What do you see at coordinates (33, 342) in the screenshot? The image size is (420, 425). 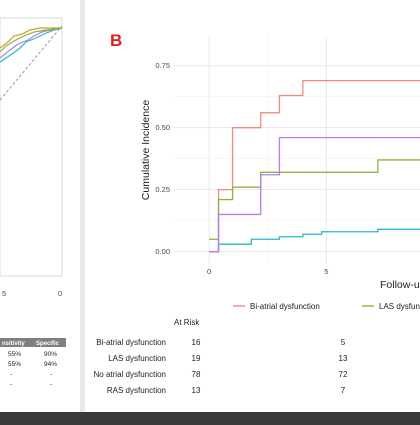 I see `left-table-header-bg` at bounding box center [33, 342].